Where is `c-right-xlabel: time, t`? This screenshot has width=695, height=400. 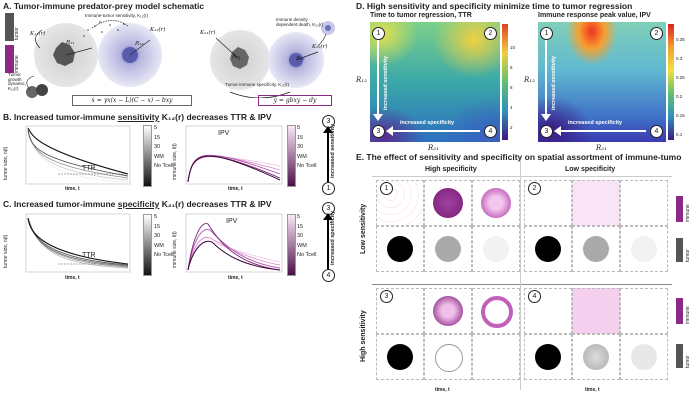 c-right-xlabel: time, t is located at coordinates (235, 278).